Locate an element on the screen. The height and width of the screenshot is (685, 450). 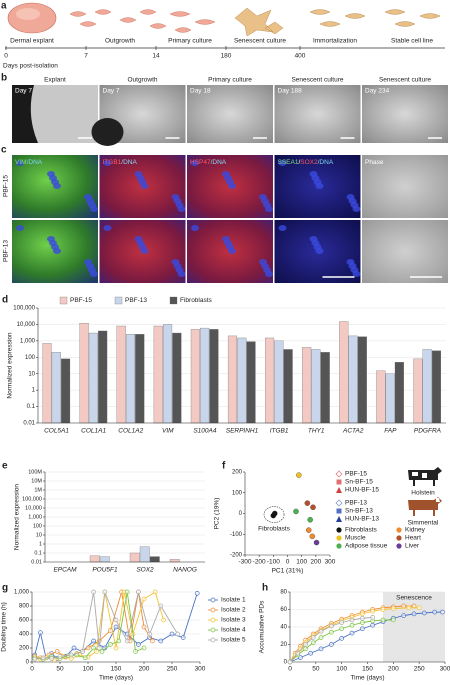
cow-face is located at coordinates (438, 500).